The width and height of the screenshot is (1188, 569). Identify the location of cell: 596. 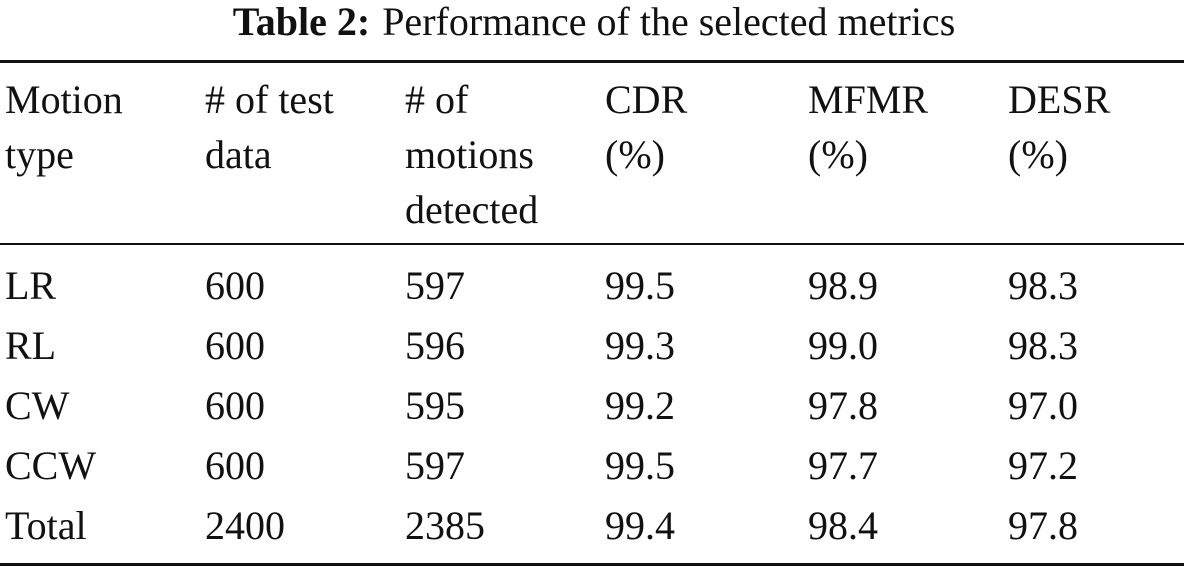
(435, 345).